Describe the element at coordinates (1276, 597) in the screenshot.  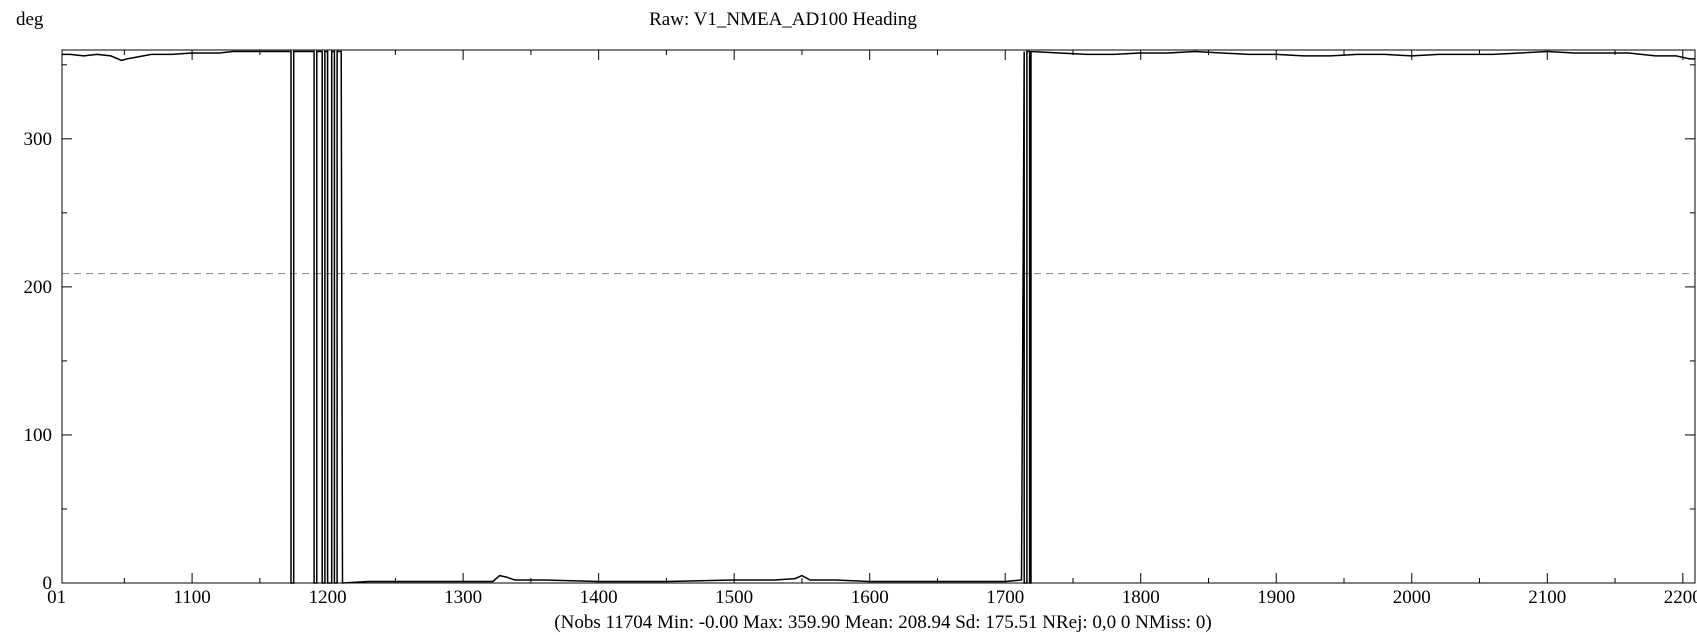
I see `x-tick-label: 1900` at that location.